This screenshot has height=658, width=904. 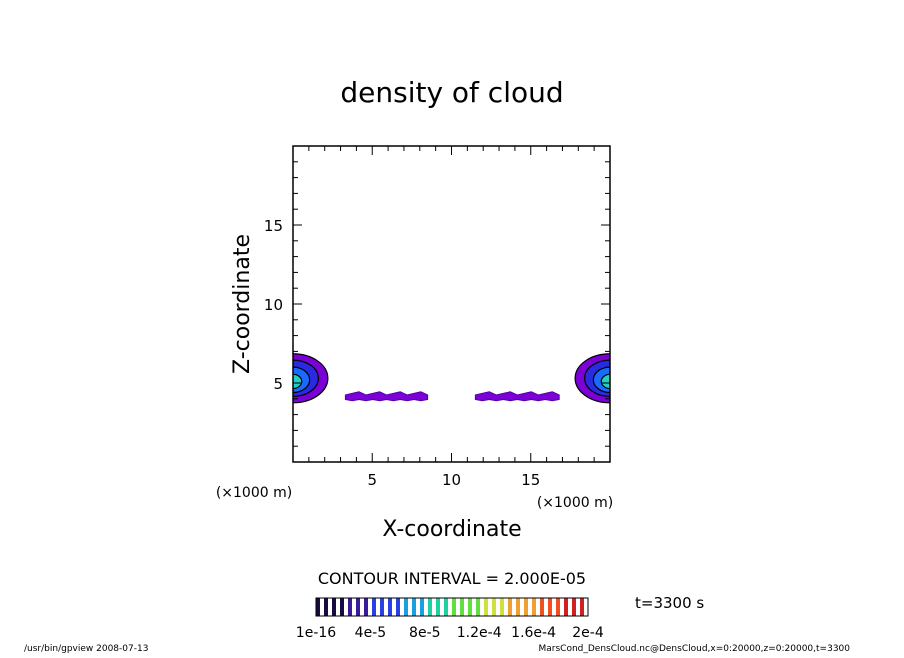 I want to click on colorbar-frame, so click(x=452, y=607).